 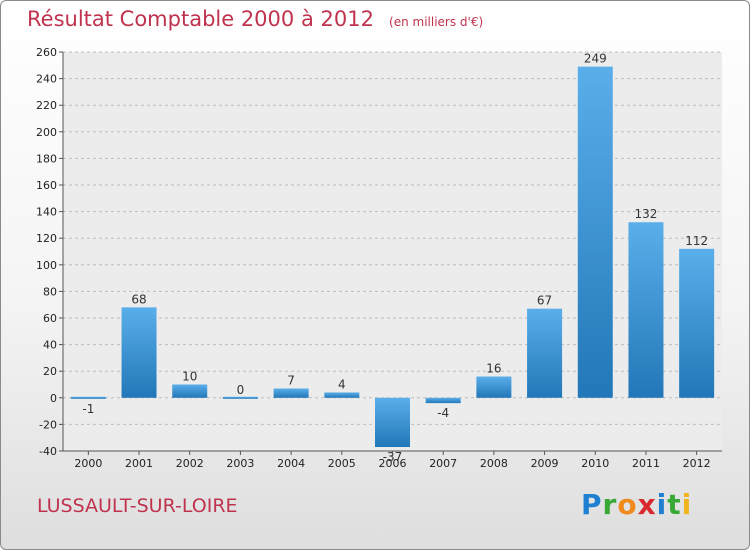 I want to click on x-tick-label: 2005, so click(x=342, y=463).